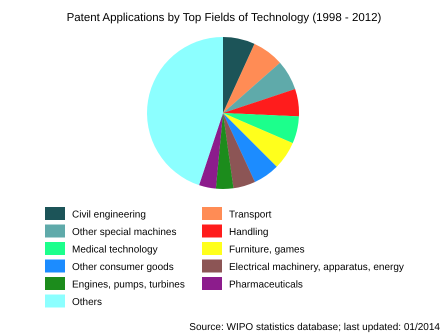 This screenshot has height=336, width=448. I want to click on legend-label: Handling, so click(248, 232).